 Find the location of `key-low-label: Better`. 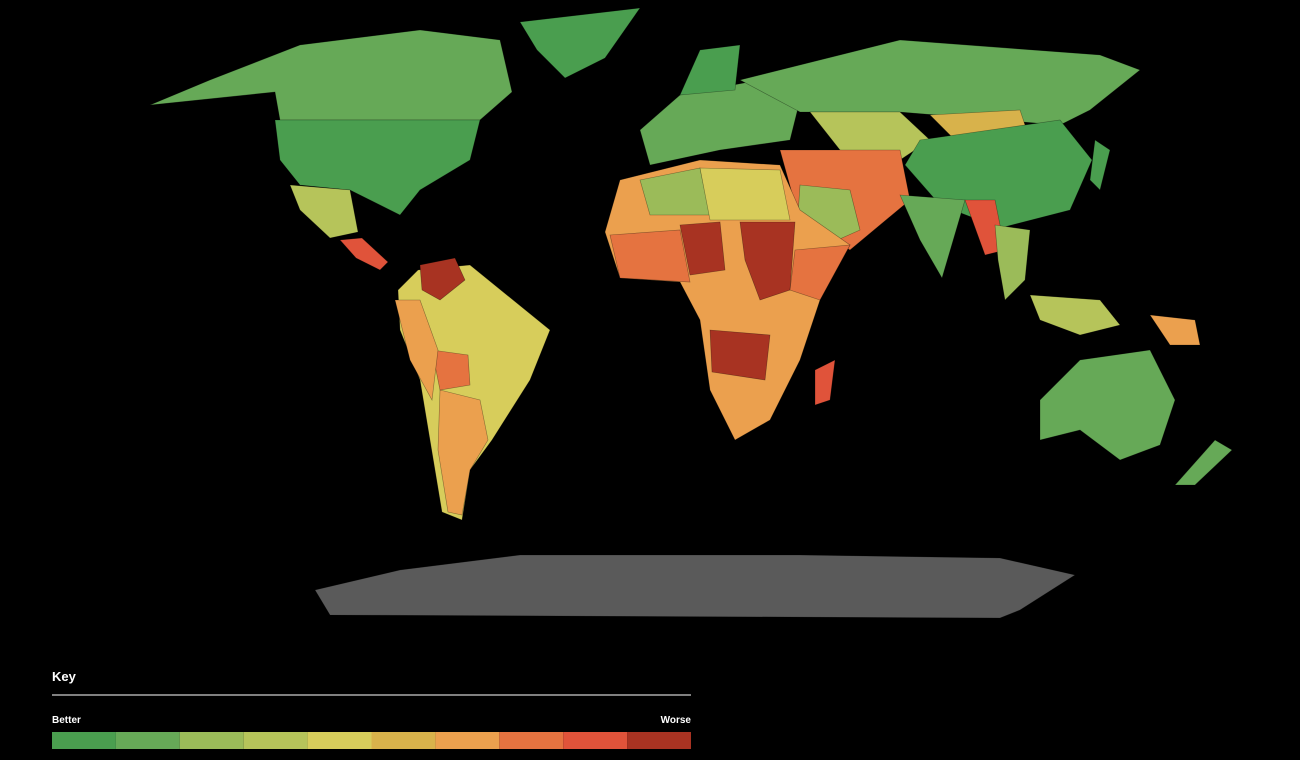

key-low-label: Better is located at coordinates (66, 720).